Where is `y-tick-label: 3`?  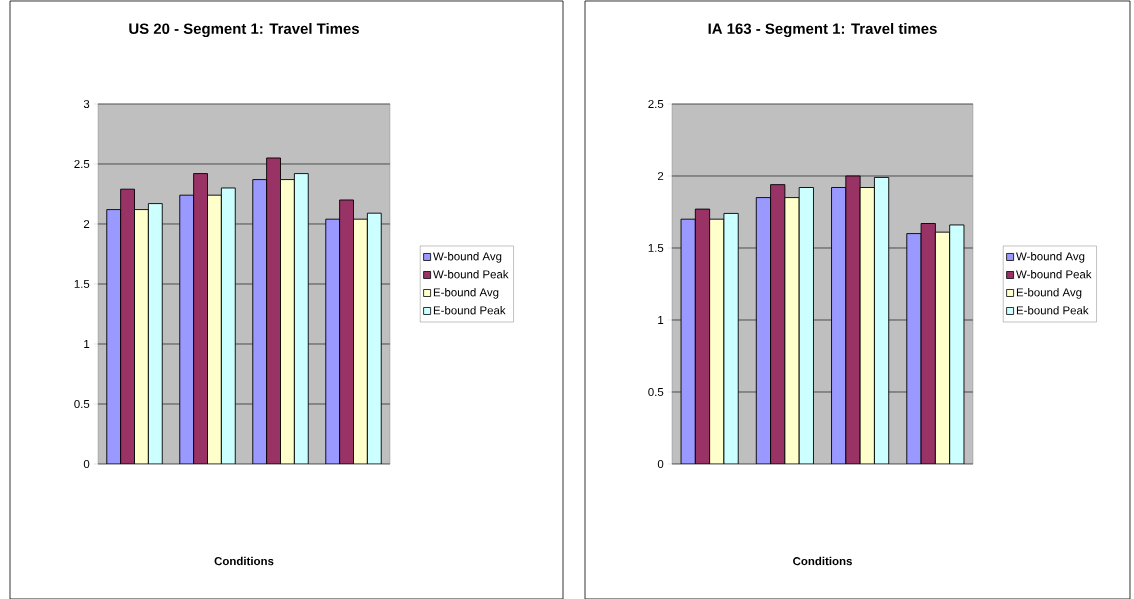 y-tick-label: 3 is located at coordinates (86, 104).